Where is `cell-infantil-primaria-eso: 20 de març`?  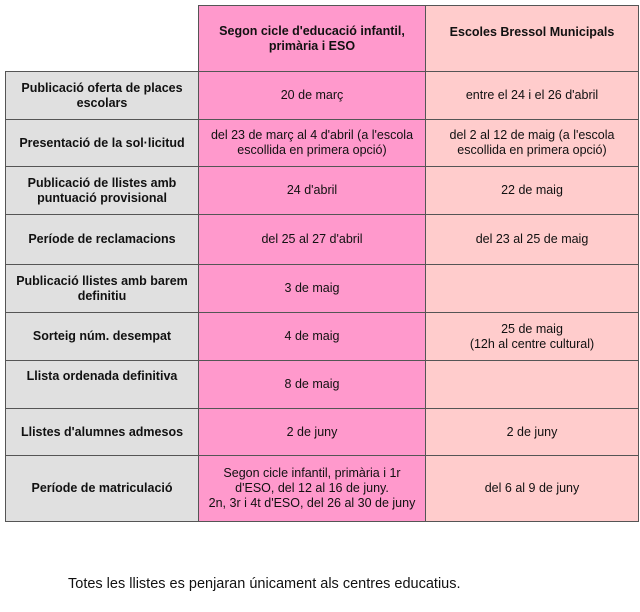 cell-infantil-primaria-eso: 20 de març is located at coordinates (312, 95).